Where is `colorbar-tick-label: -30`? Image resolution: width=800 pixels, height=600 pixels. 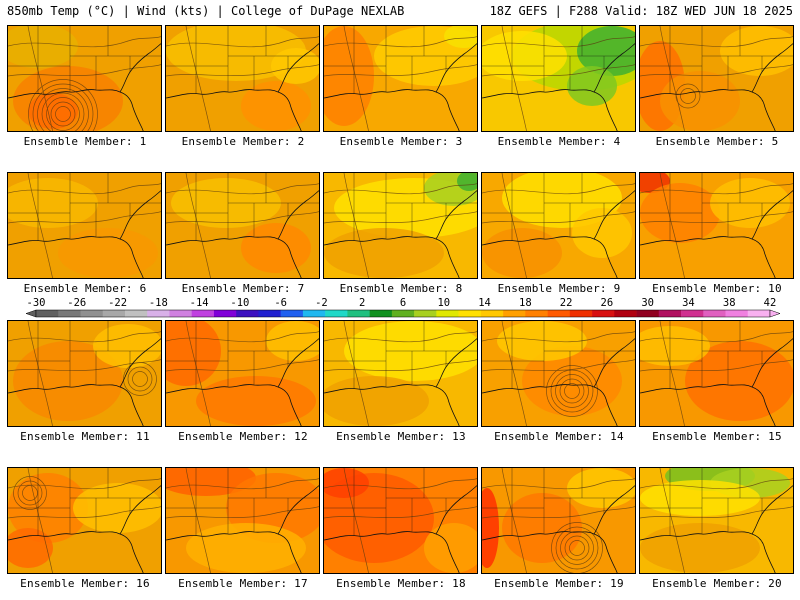 colorbar-tick-label: -30 is located at coordinates (36, 303).